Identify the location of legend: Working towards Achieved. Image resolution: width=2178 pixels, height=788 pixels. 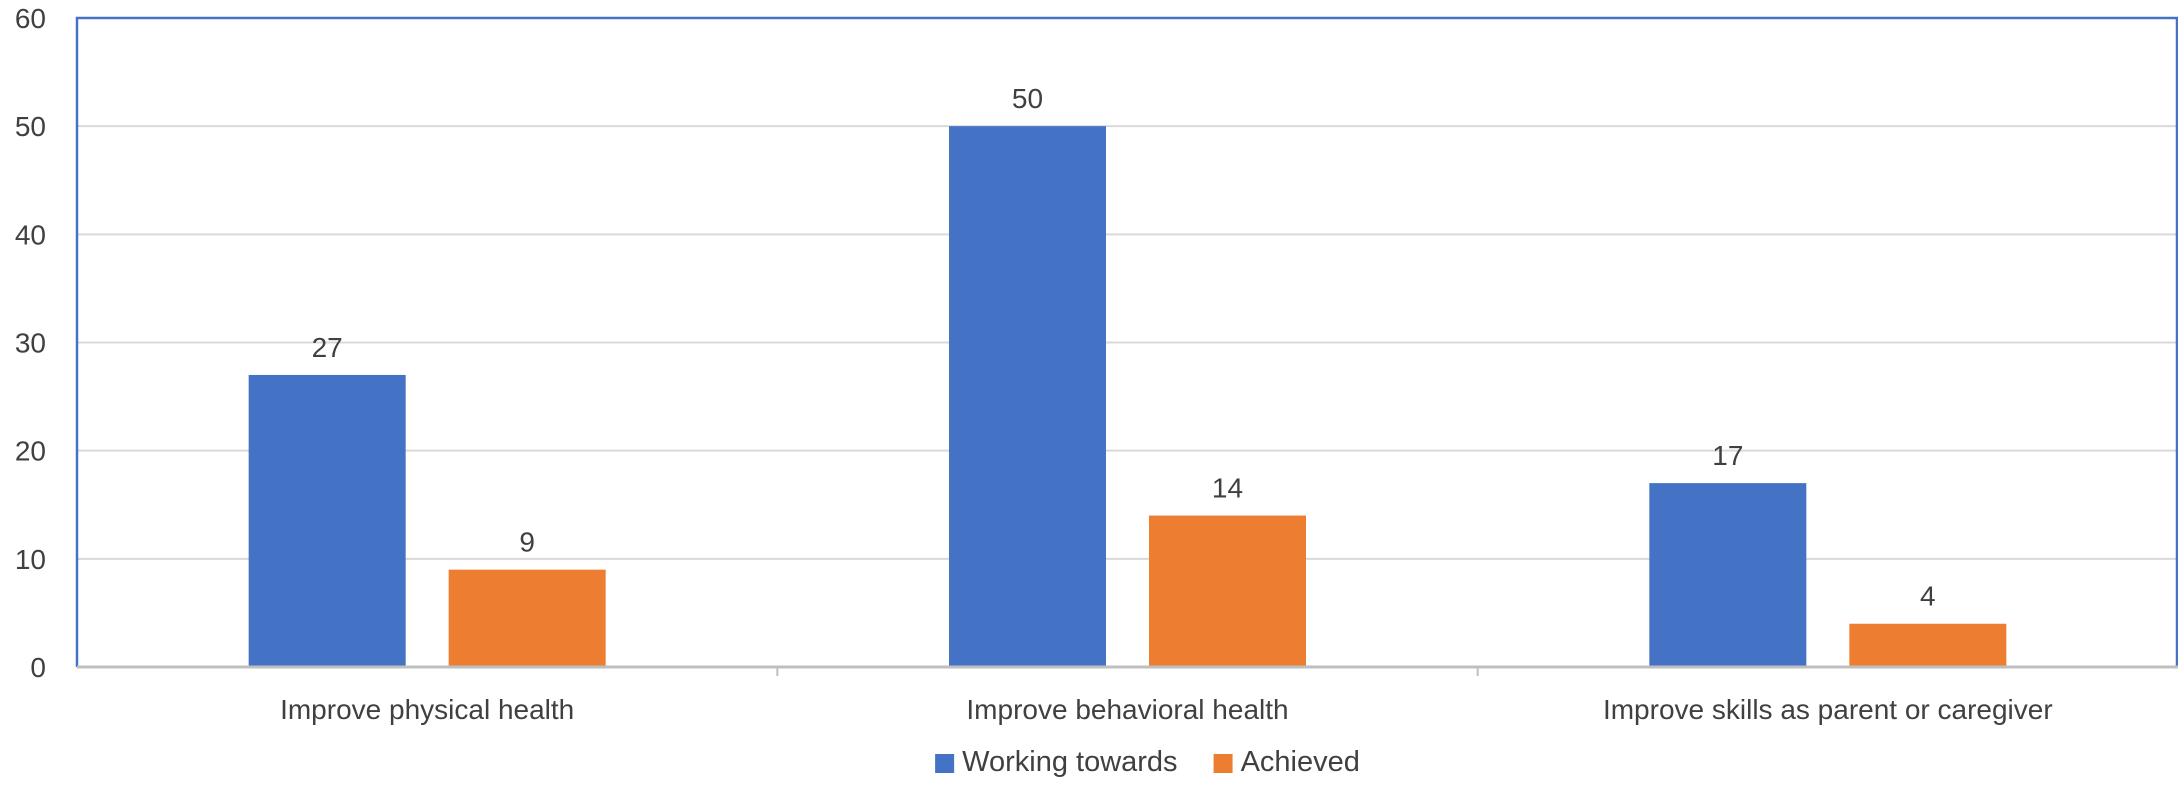
(1147, 762).